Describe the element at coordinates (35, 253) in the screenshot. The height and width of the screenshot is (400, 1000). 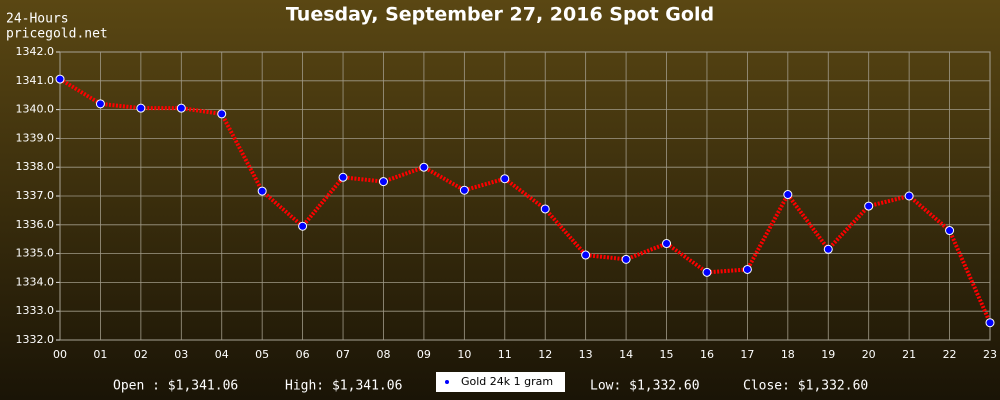
I see `y-tick-label: 1335.0` at that location.